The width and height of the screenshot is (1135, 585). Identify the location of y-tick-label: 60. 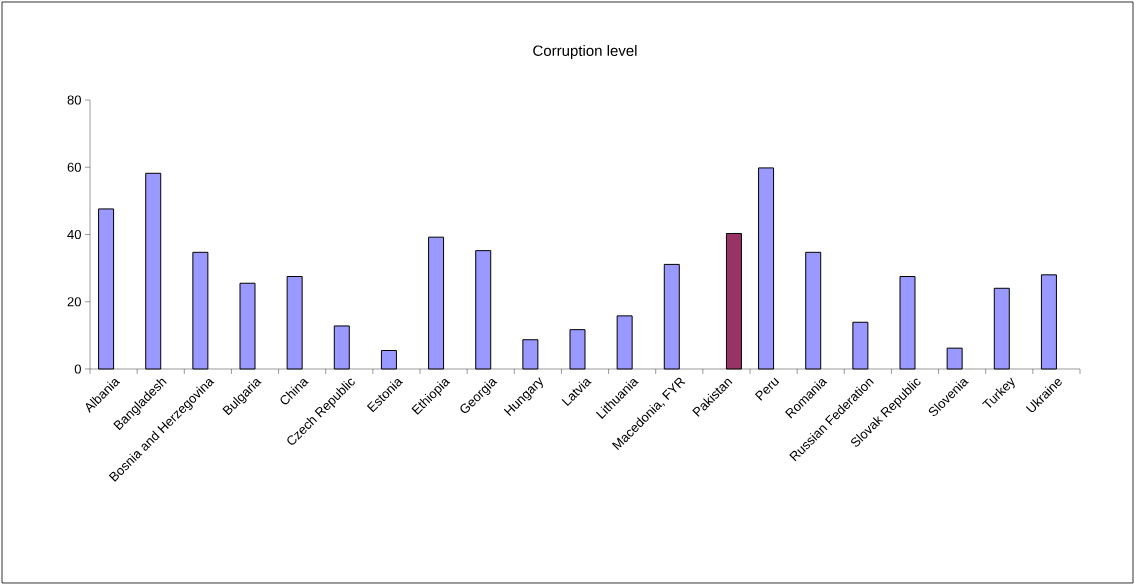
(74, 167).